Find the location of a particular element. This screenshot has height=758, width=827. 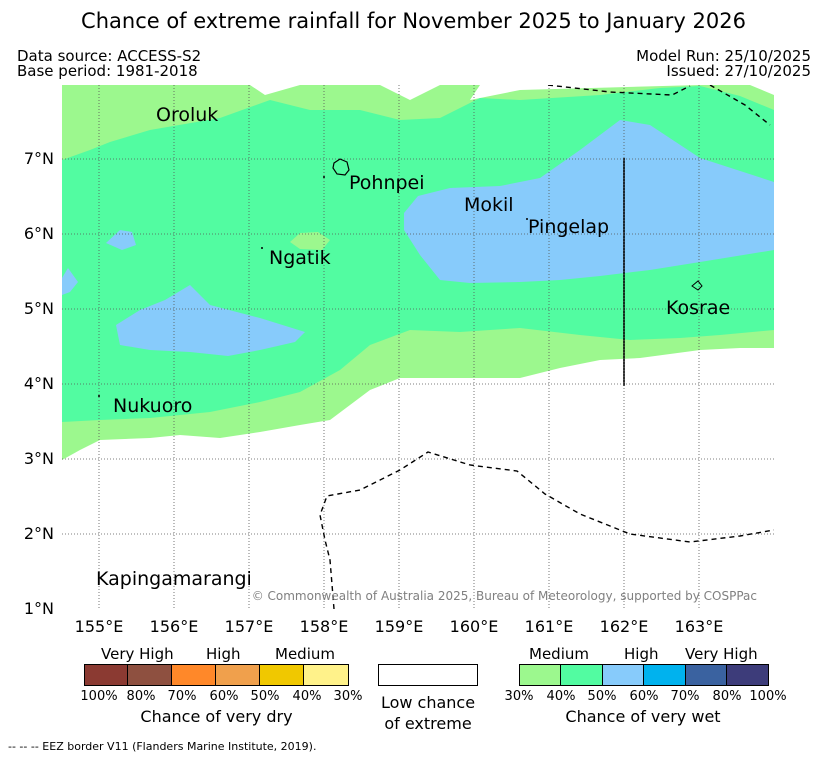

lon-label: 158°E is located at coordinates (324, 626).